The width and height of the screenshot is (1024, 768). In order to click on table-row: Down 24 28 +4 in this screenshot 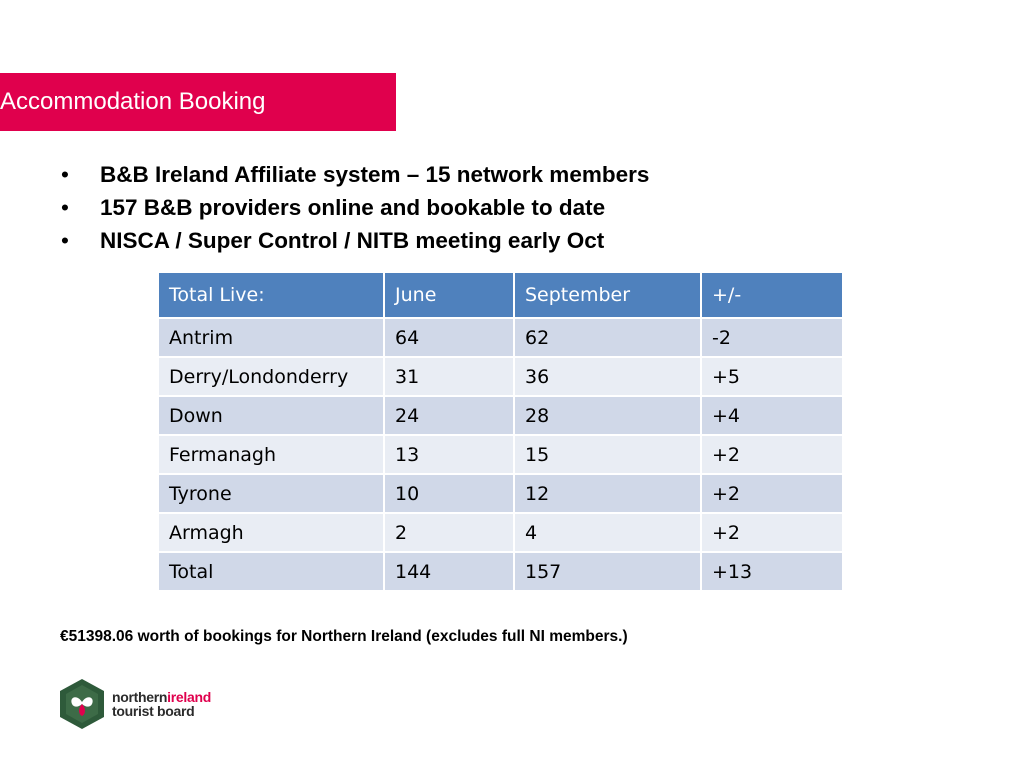, I will do `click(500, 415)`.